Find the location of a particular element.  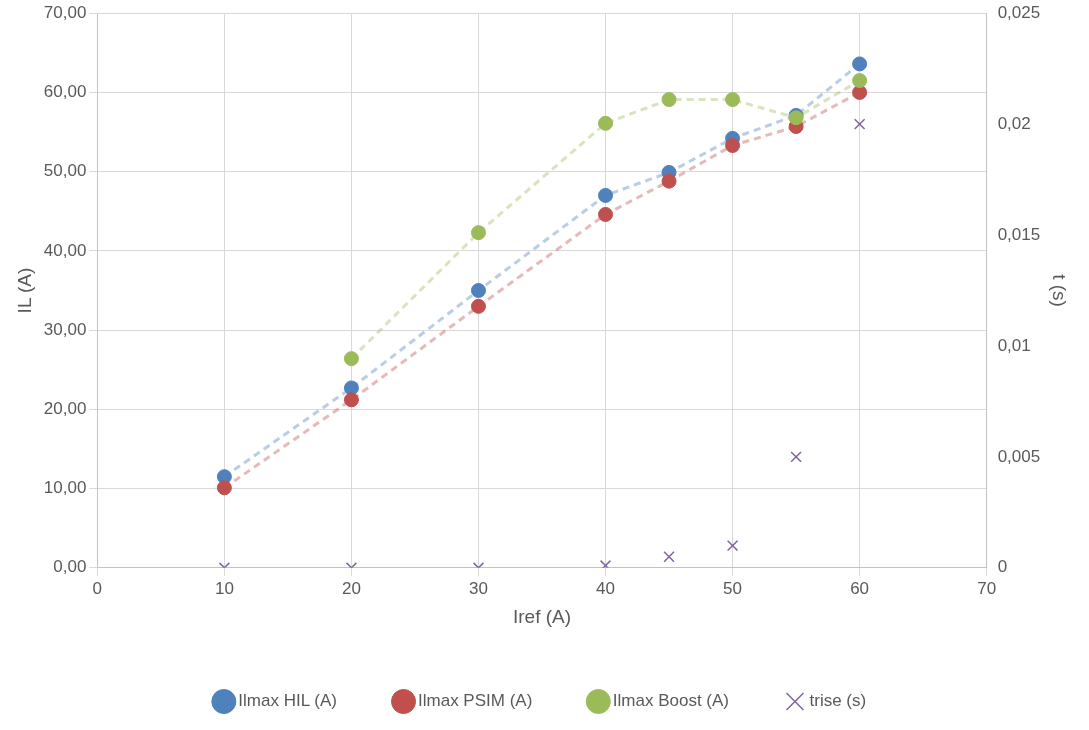

y-tick-label: 30,00 is located at coordinates (65, 329).